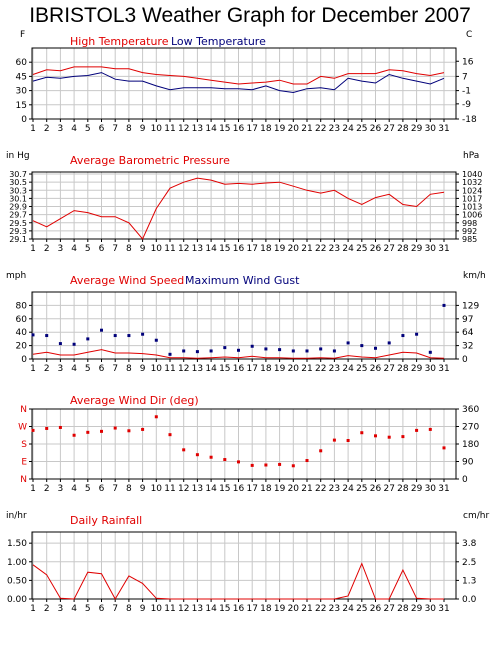 The width and height of the screenshot is (500, 645). I want to click on series-label: Daily Rainfall, so click(106, 520).